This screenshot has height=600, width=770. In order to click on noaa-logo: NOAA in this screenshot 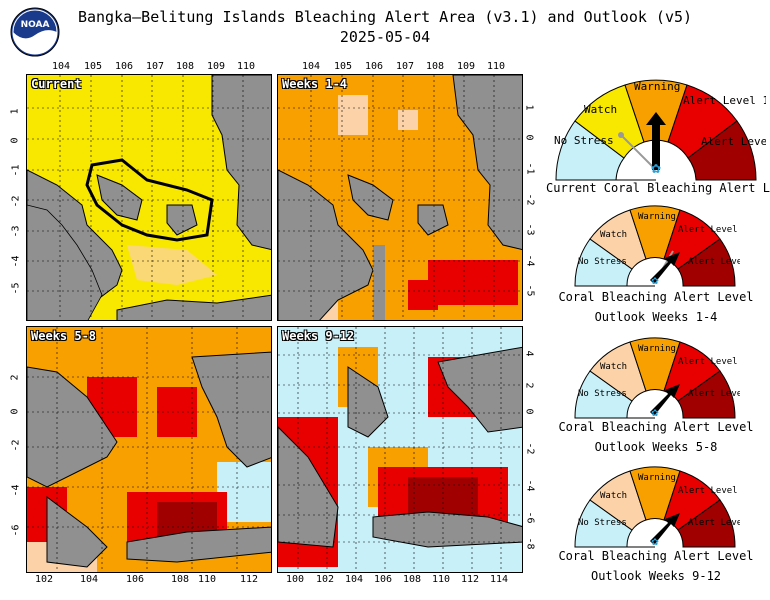, I will do `click(35, 32)`.